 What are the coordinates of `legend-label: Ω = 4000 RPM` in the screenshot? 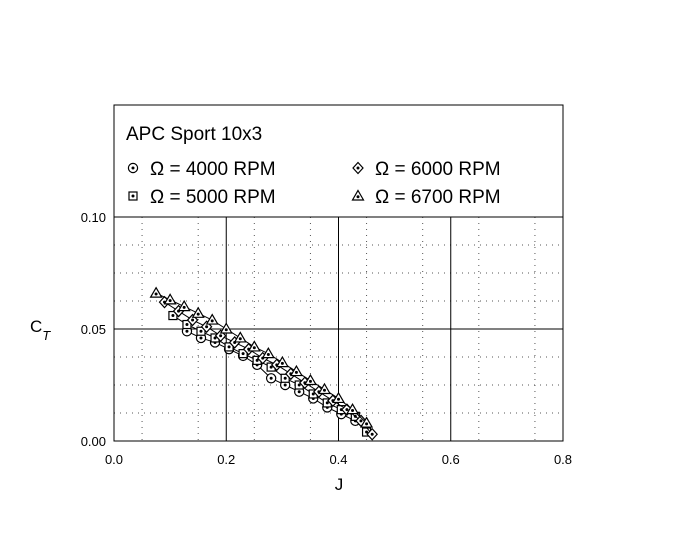 It's located at (213, 169).